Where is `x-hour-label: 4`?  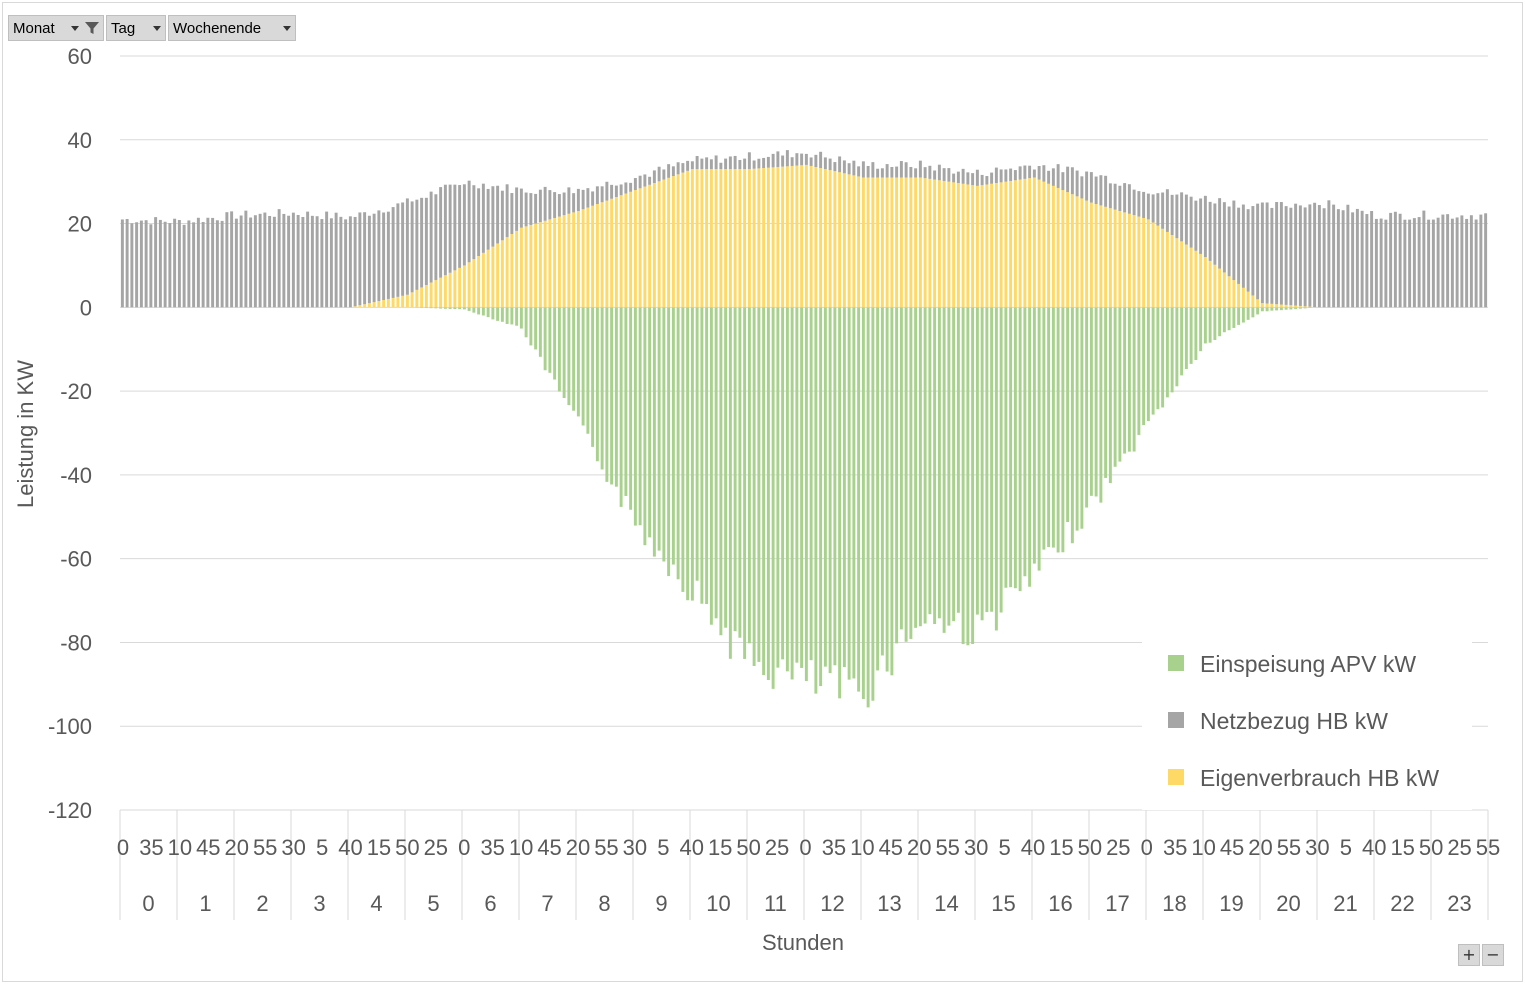 x-hour-label: 4 is located at coordinates (376, 903).